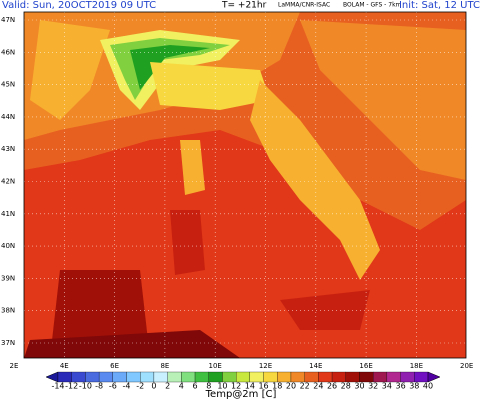 This screenshot has width=482, height=400. I want to click on colorbar-tick-label: -4, so click(127, 386).